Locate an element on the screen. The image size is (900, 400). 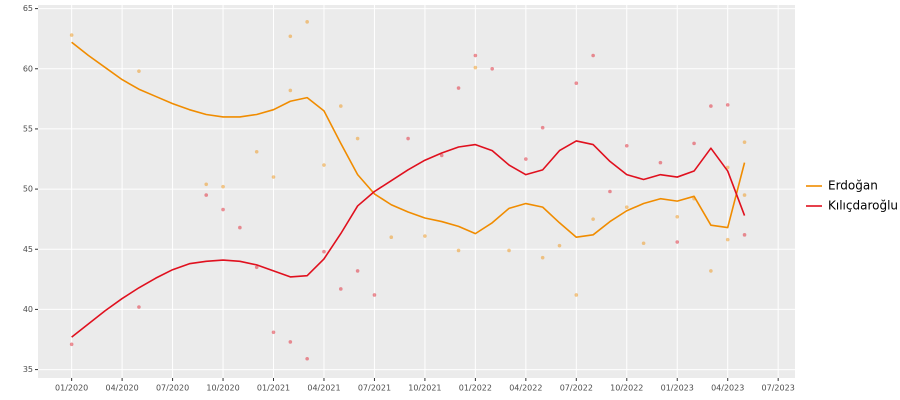
x-tick-label: 10/2020 is located at coordinates (222, 388).